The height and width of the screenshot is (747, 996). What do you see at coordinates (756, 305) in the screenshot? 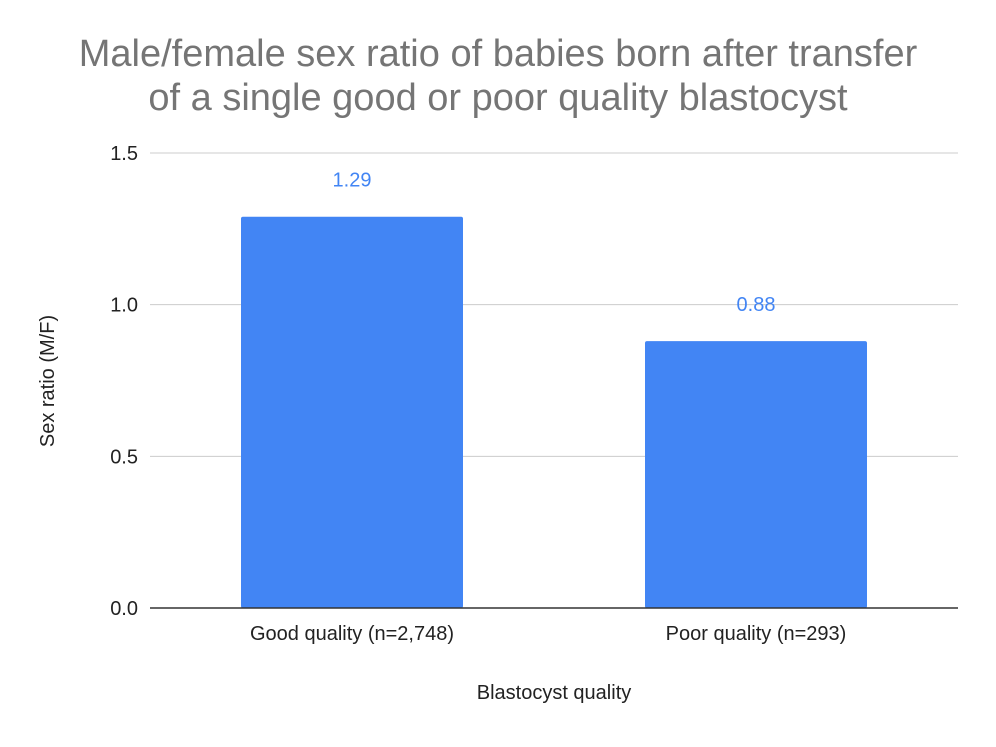
I see `data-label: 0.88` at bounding box center [756, 305].